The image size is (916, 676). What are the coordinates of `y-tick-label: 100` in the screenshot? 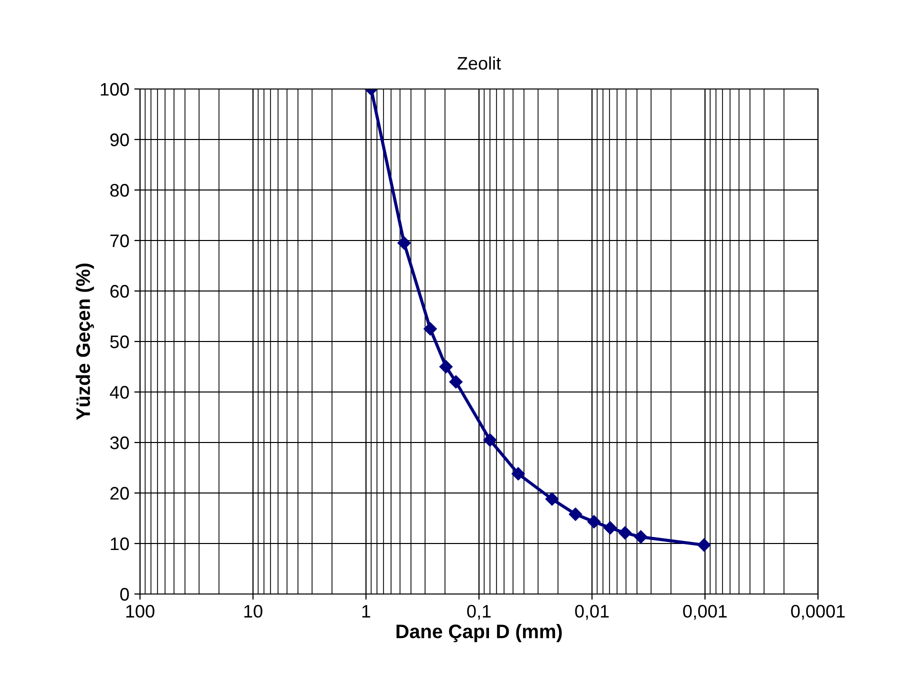 It's located at (114, 89).